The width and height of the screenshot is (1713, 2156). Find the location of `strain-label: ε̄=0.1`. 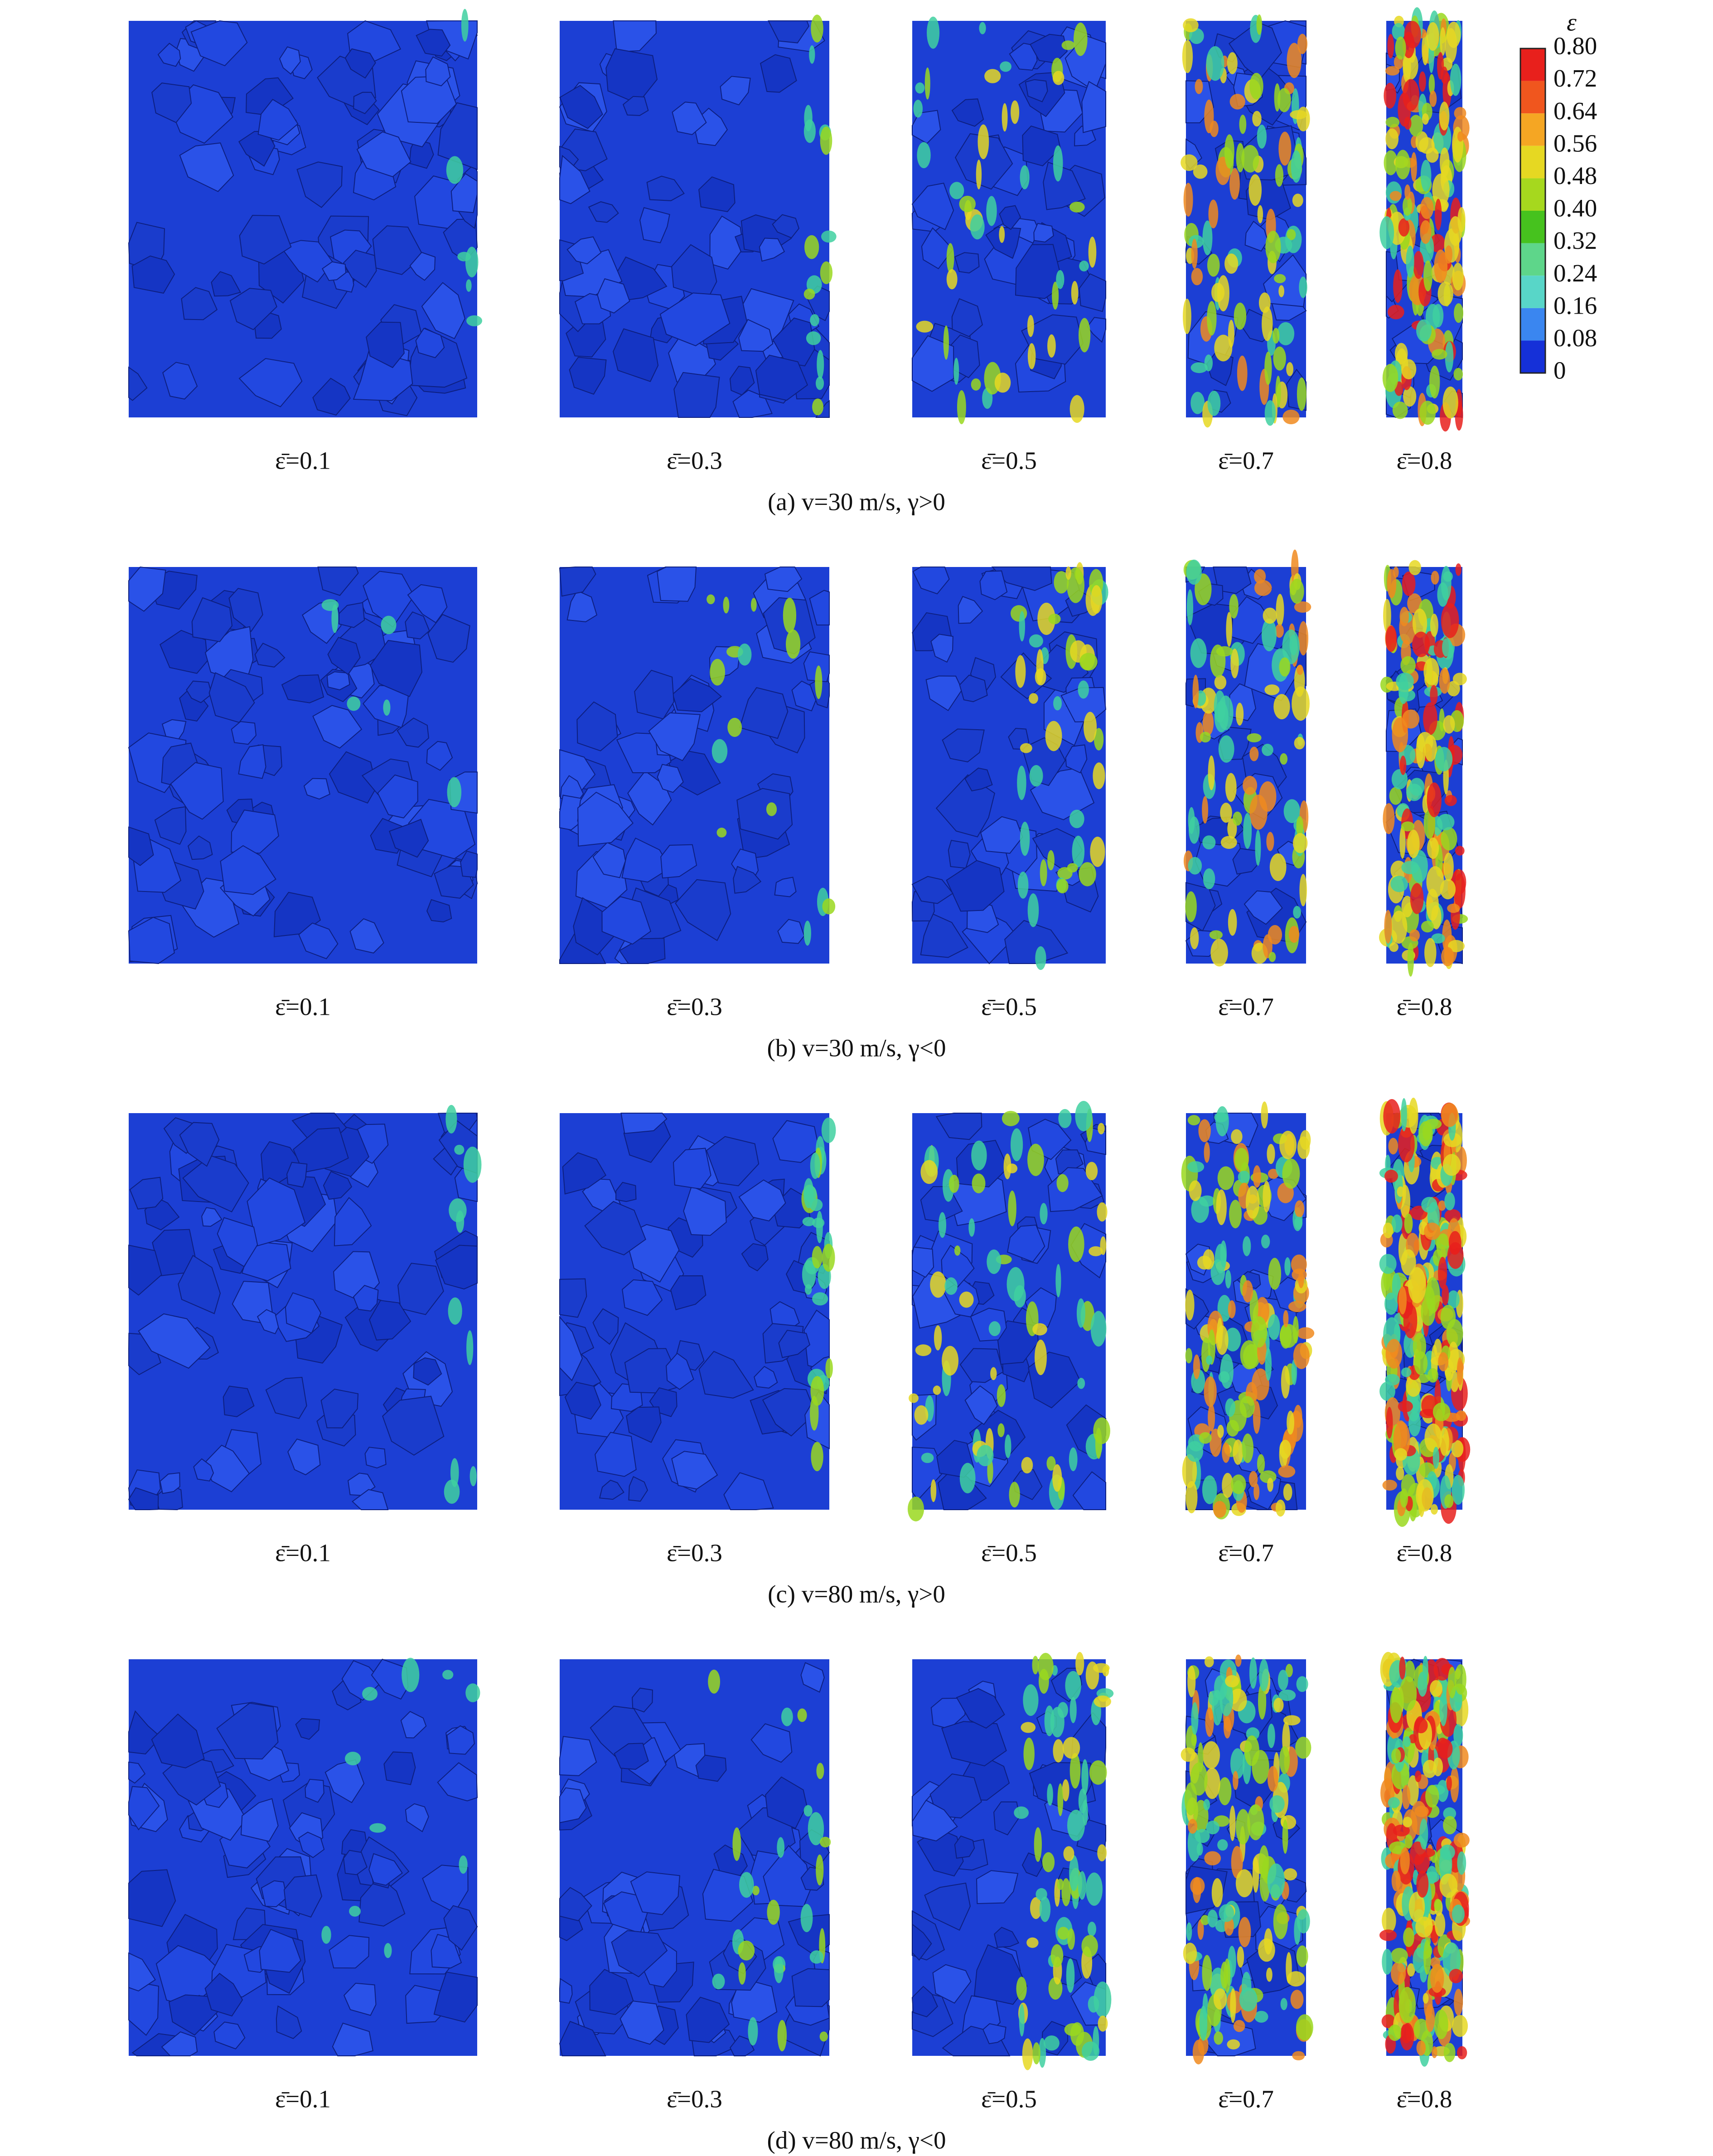

strain-label: ε̄=0.1 is located at coordinates (303, 461).